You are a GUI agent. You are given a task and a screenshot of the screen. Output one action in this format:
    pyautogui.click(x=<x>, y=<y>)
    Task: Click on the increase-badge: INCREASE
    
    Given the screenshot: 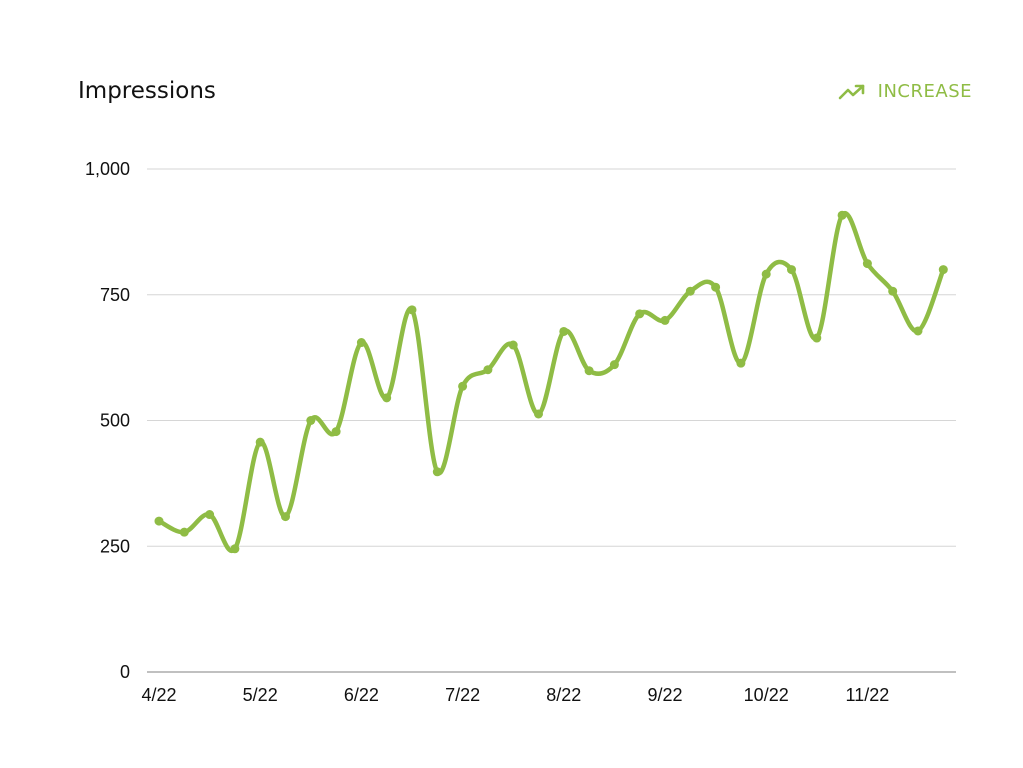 What is the action you would take?
    pyautogui.click(x=905, y=91)
    